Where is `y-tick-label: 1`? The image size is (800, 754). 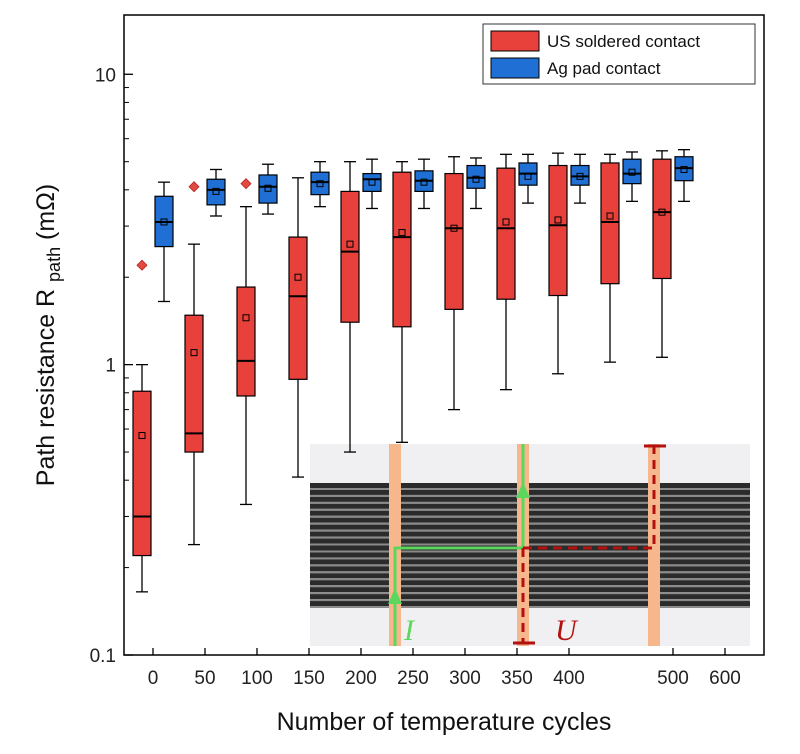 y-tick-label: 1 is located at coordinates (110, 366).